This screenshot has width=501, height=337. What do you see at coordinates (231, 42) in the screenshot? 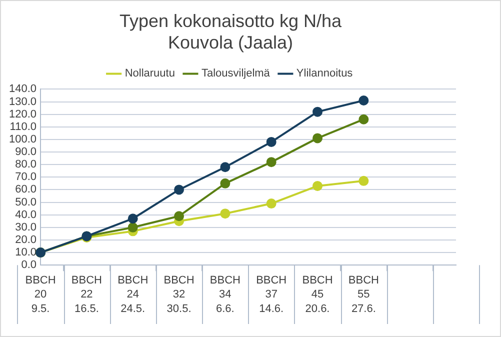
I see `text: Kouvola (Jaala)` at bounding box center [231, 42].